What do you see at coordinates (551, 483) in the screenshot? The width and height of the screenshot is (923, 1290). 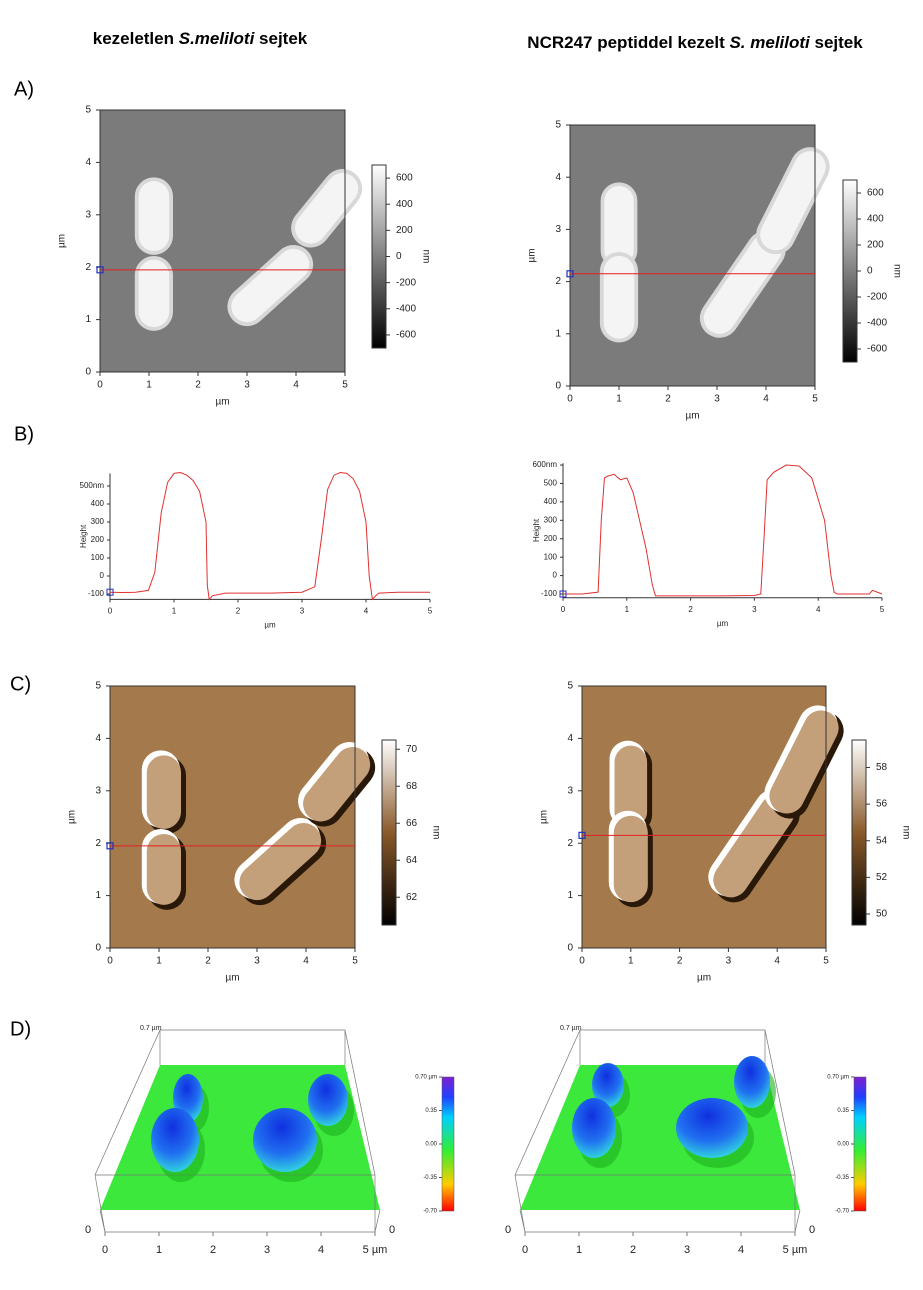 I see `y-tick-label: 500` at bounding box center [551, 483].